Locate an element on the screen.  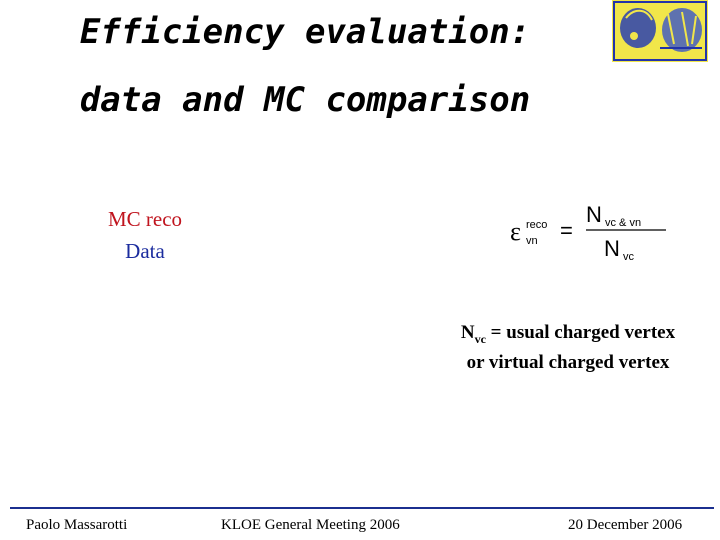
formula-equals: = is located at coordinates (566, 230).